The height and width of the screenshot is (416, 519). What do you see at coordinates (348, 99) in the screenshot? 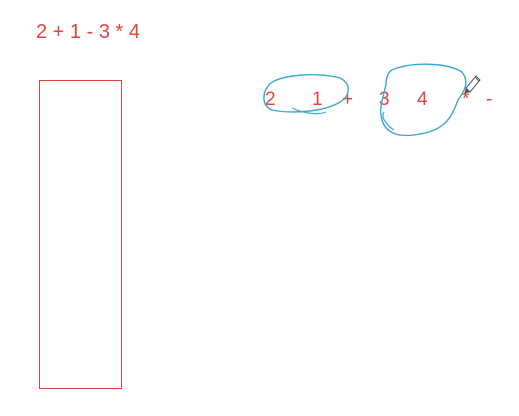
I see `postfix-token: +` at bounding box center [348, 99].